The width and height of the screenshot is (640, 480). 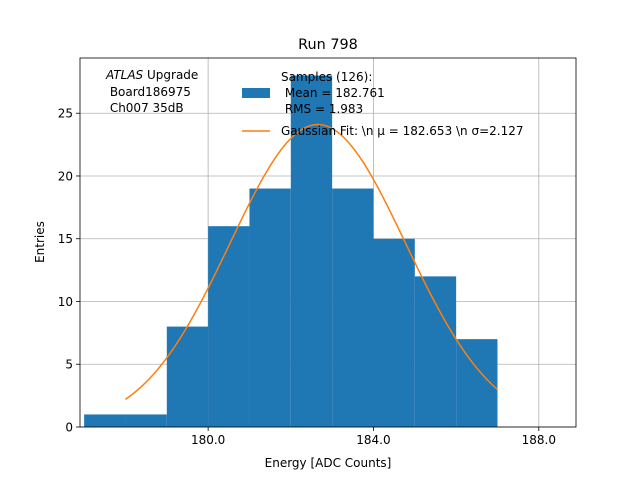 I want to click on y-tick-label: 5, so click(x=69, y=365).